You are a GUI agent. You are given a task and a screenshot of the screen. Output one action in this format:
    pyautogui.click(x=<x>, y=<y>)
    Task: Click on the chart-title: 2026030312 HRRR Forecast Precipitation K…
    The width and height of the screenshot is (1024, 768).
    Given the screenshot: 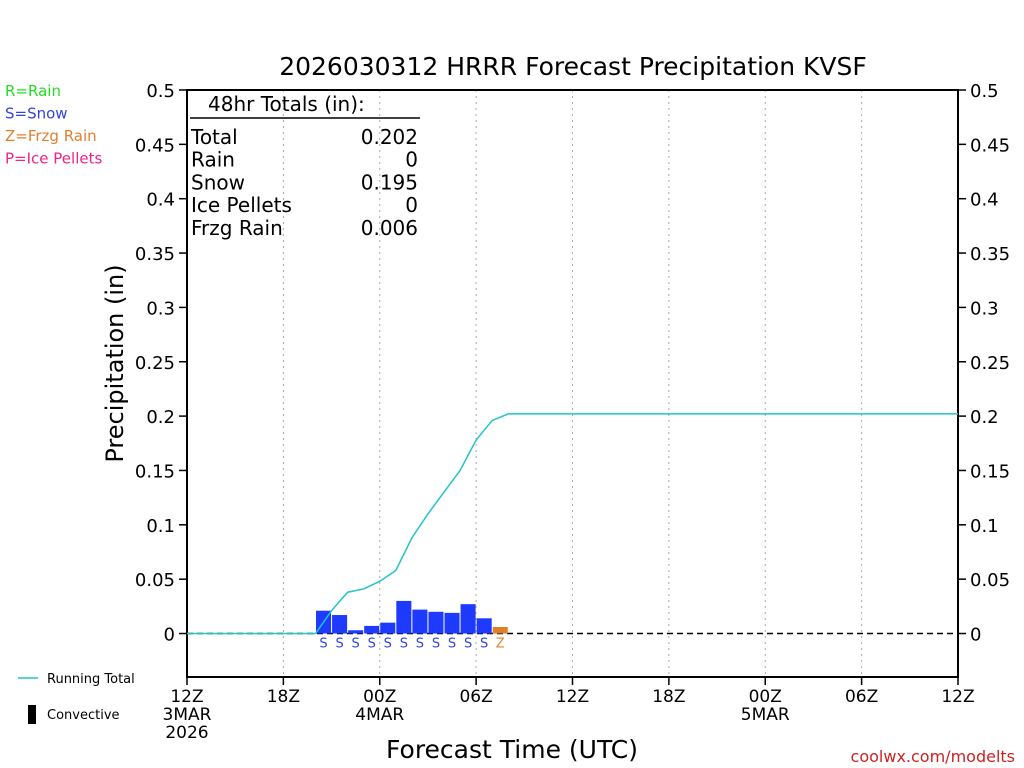 What is the action you would take?
    pyautogui.click(x=573, y=66)
    